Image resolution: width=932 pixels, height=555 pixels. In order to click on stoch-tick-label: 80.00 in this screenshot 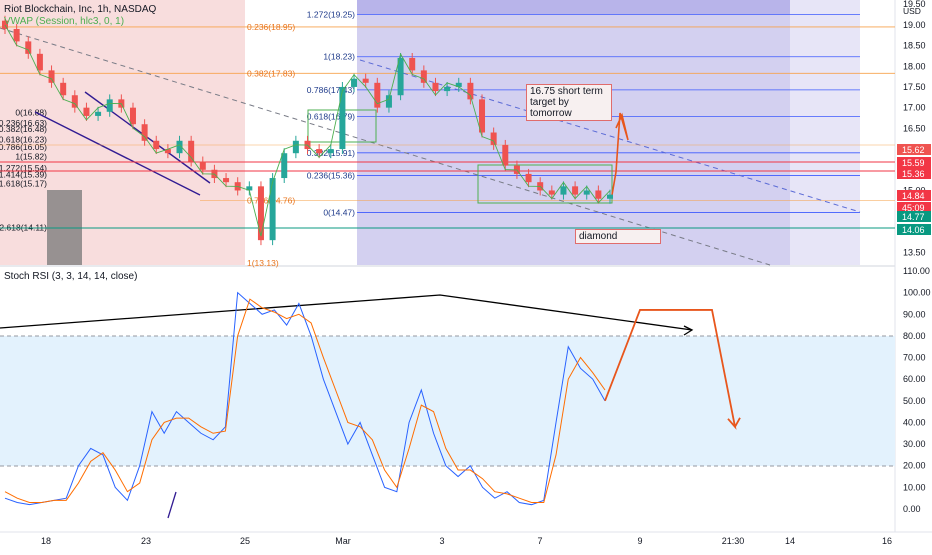, I will do `click(914, 336)`.